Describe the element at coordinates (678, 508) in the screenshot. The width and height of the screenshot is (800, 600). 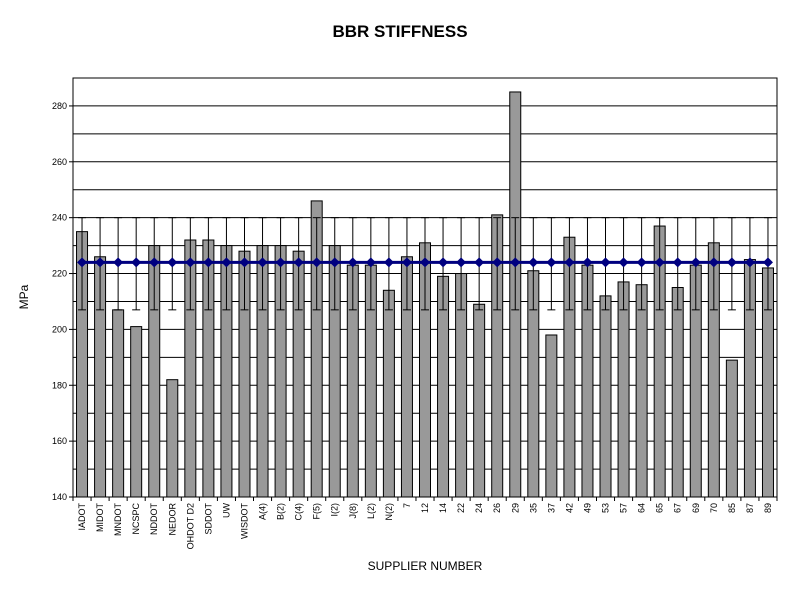
I see `x-tick-label: 67` at that location.